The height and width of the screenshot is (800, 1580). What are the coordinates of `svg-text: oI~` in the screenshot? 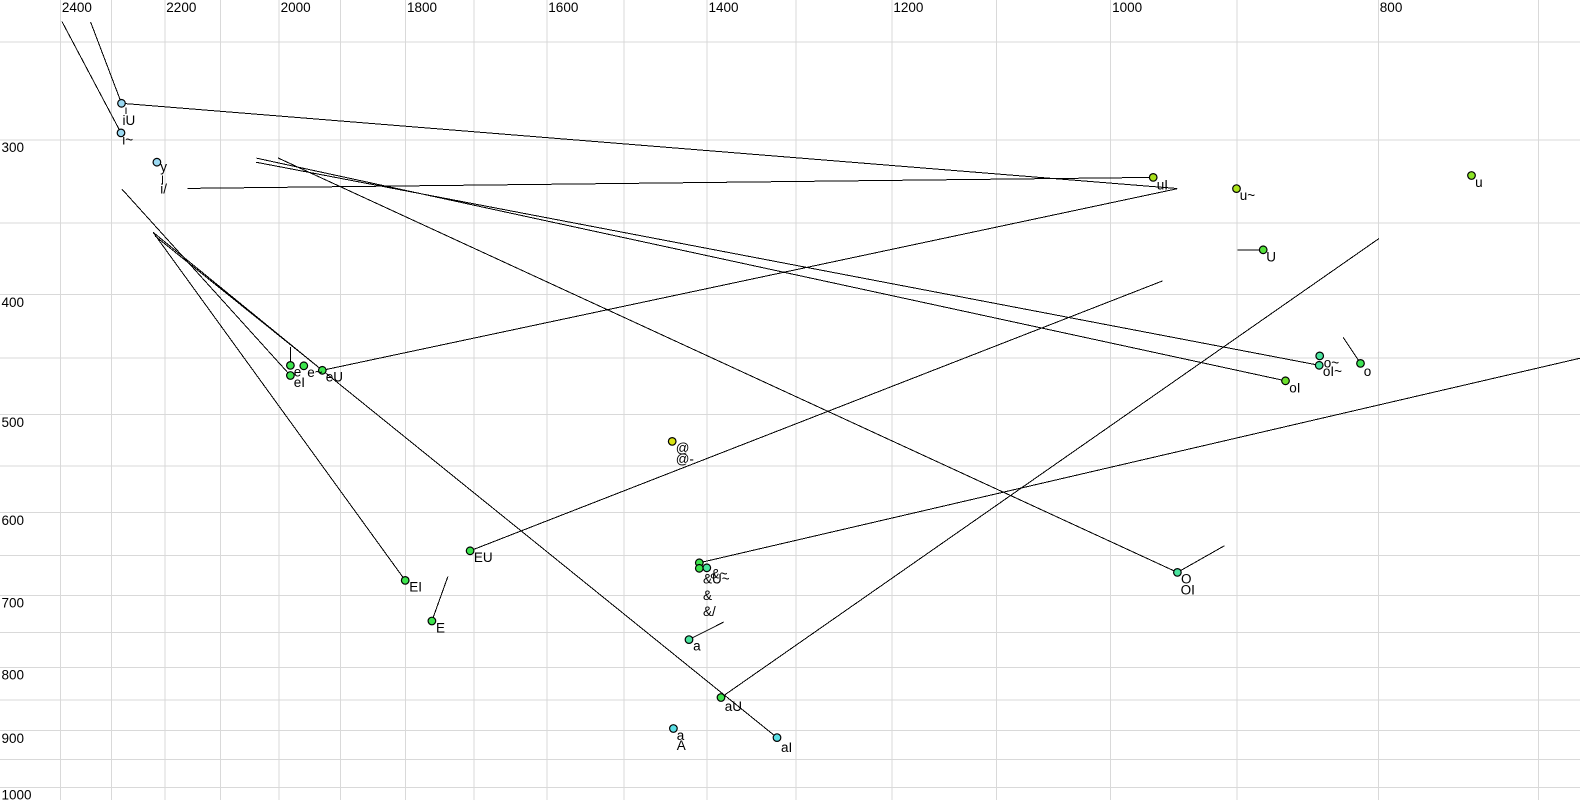 It's located at (1332, 371).